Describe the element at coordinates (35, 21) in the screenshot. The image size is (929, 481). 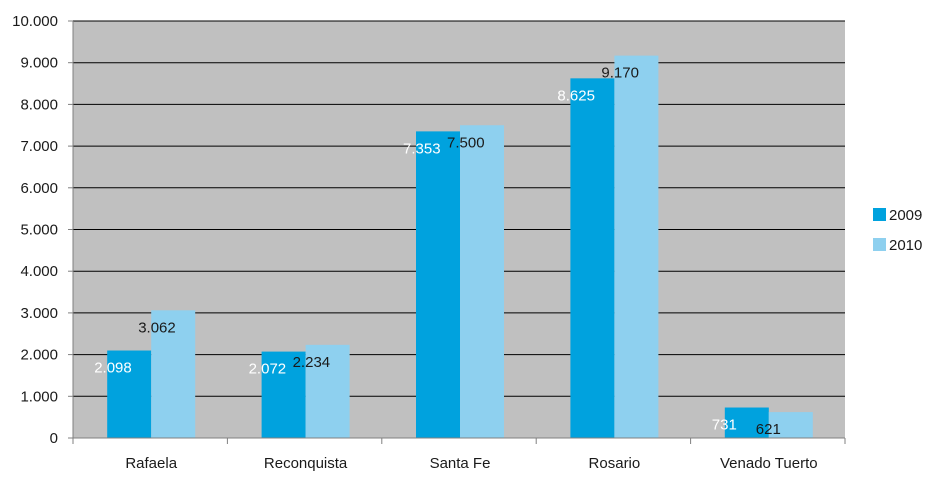
I see `y-tick-label: 10.000` at that location.